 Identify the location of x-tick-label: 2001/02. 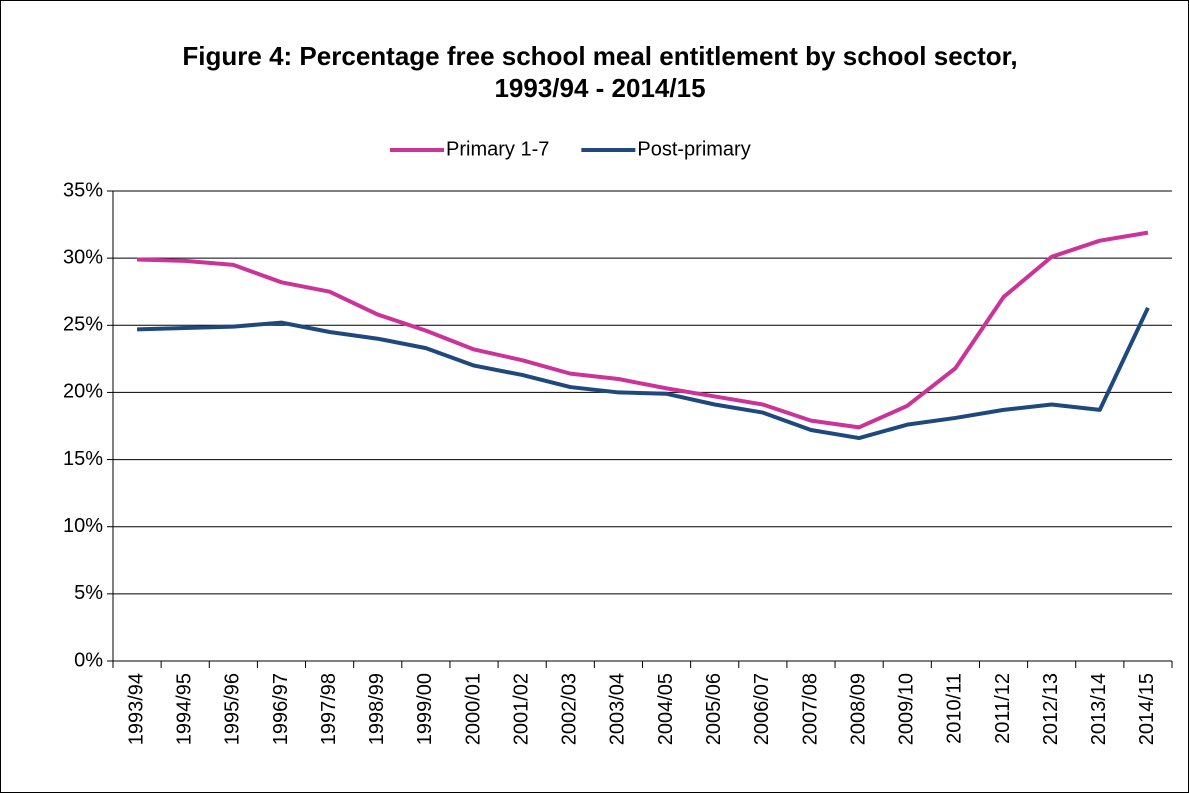
(521, 709).